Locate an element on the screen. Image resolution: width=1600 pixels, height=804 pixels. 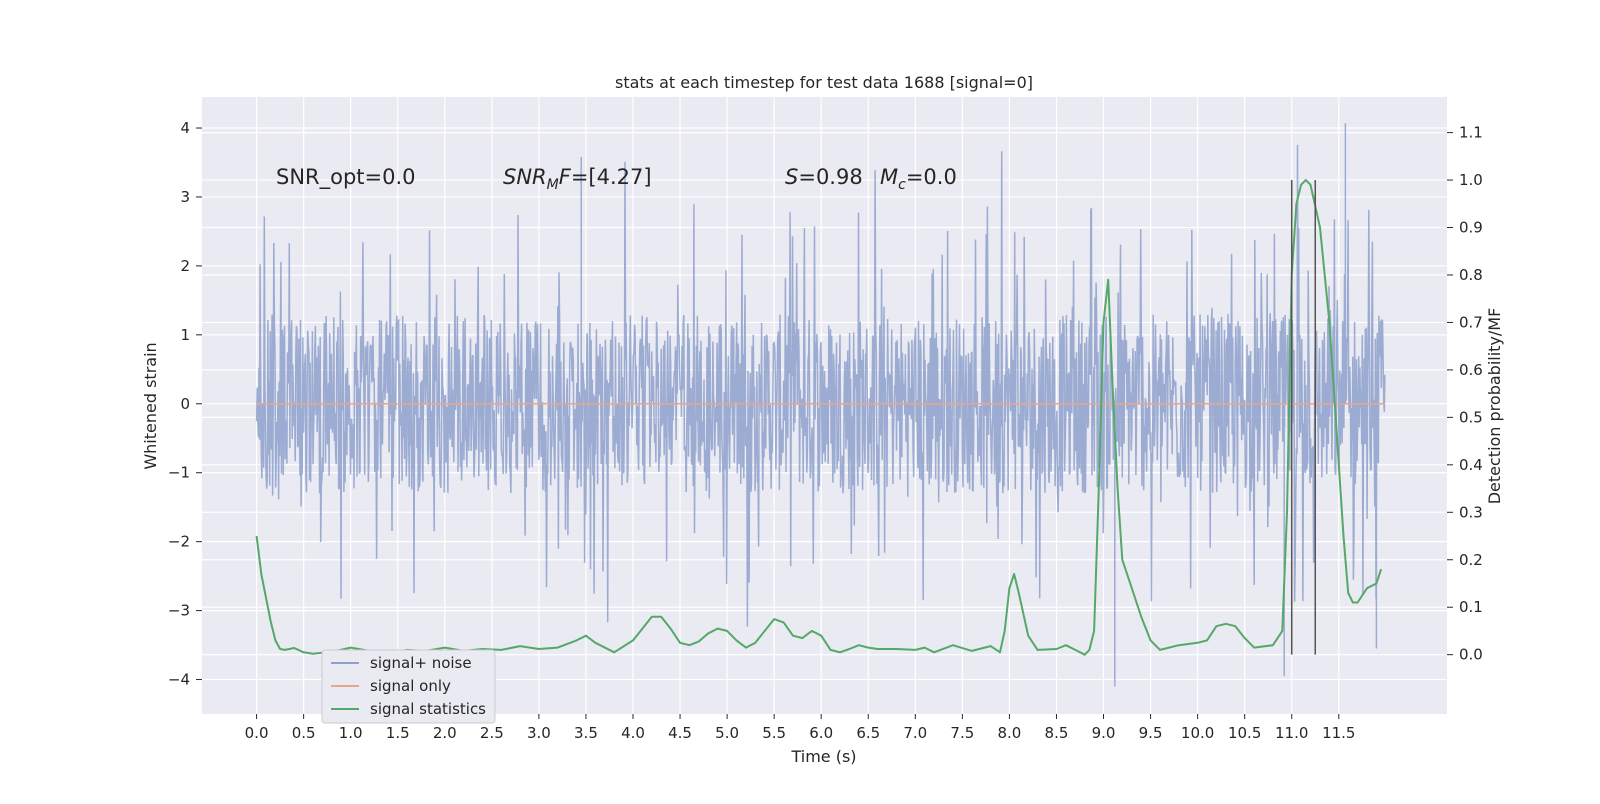
x-tick-label-11: 5.5 is located at coordinates (774, 733).